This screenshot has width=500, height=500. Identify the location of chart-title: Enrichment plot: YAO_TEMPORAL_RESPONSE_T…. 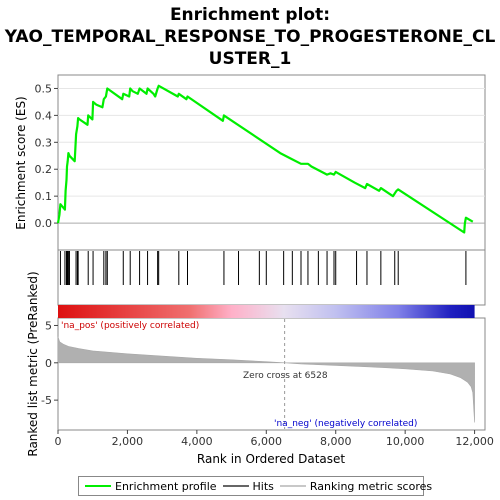
(250, 37).